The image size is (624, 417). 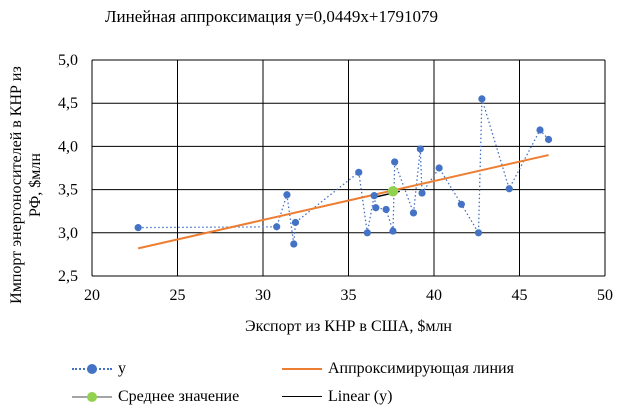 I want to click on y-tick-label: 4,0, so click(x=68, y=146).